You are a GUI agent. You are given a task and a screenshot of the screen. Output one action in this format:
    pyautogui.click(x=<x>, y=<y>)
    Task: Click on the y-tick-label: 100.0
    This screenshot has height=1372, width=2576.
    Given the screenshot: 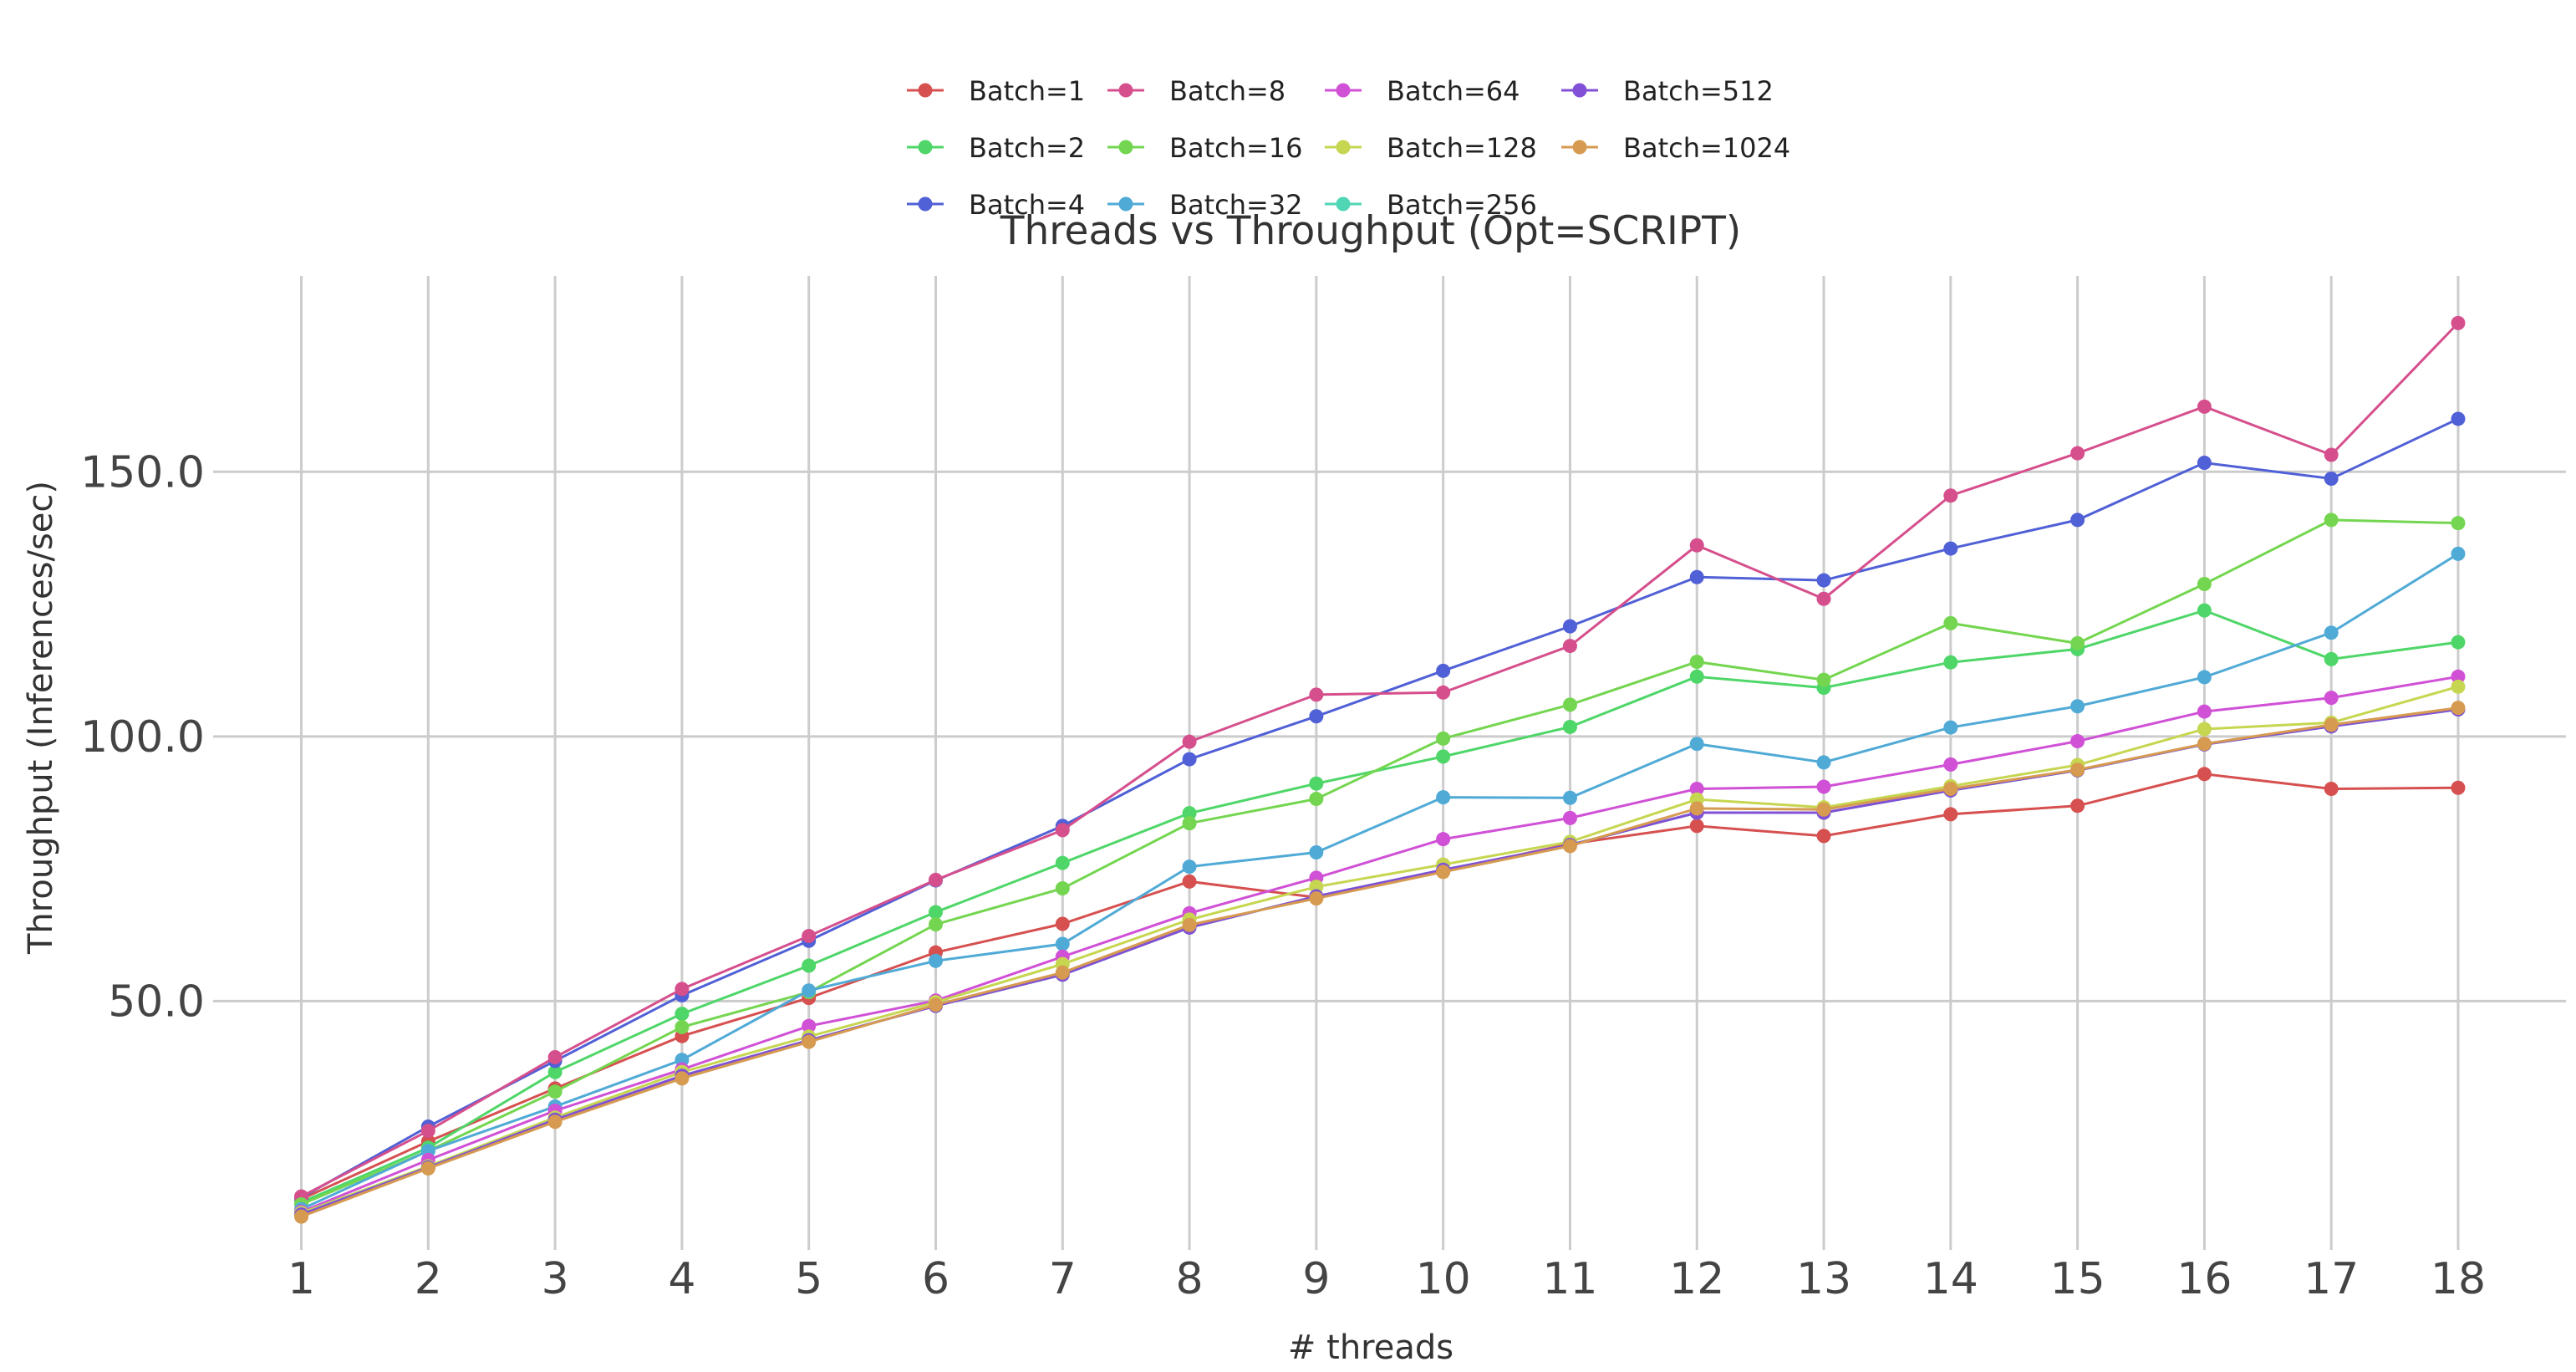 What is the action you would take?
    pyautogui.click(x=142, y=737)
    